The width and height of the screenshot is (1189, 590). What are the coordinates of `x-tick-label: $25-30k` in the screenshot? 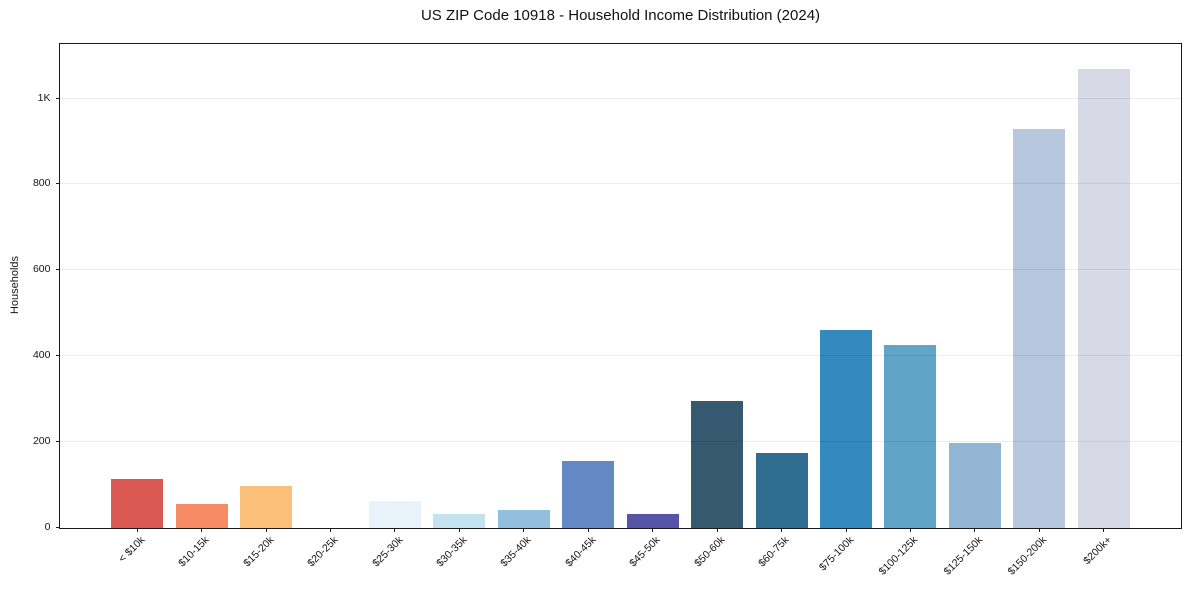 It's located at (387, 552).